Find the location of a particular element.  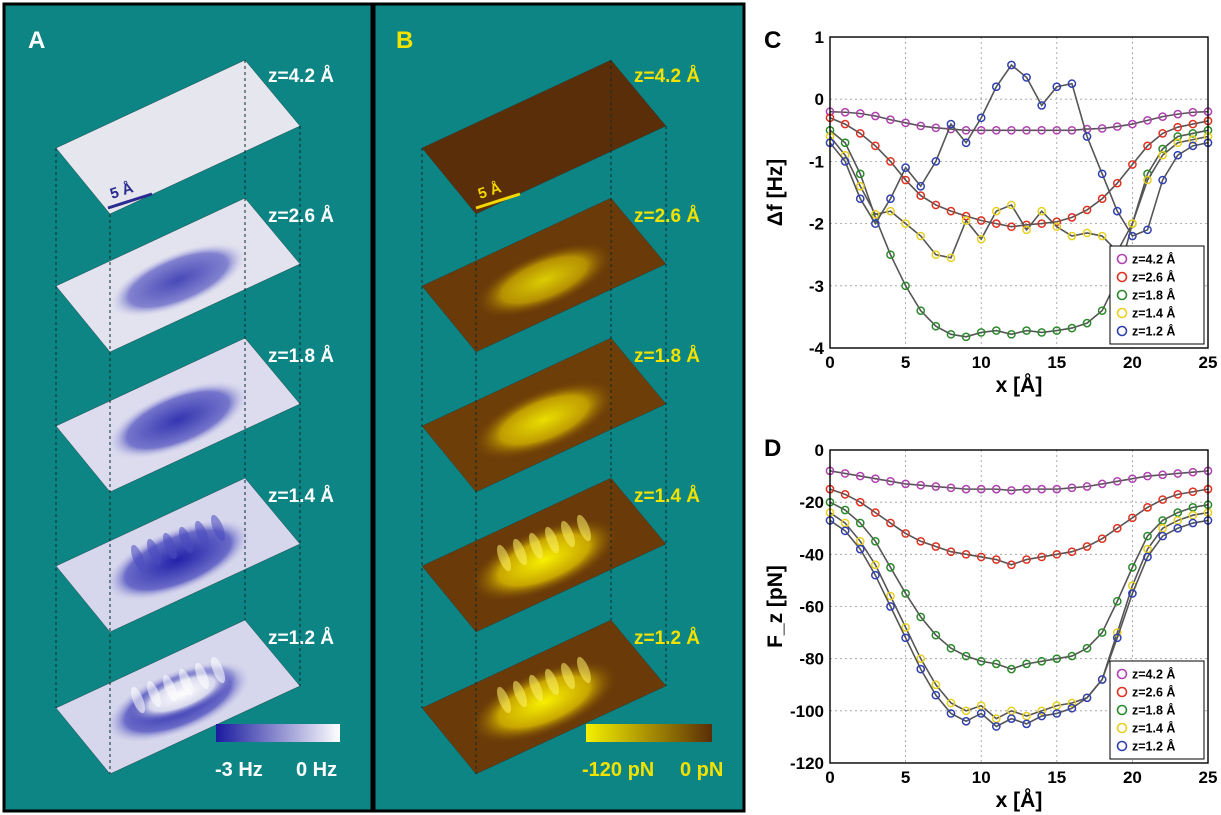

y-axis-label: Δf [Hz] is located at coordinates (775, 193).